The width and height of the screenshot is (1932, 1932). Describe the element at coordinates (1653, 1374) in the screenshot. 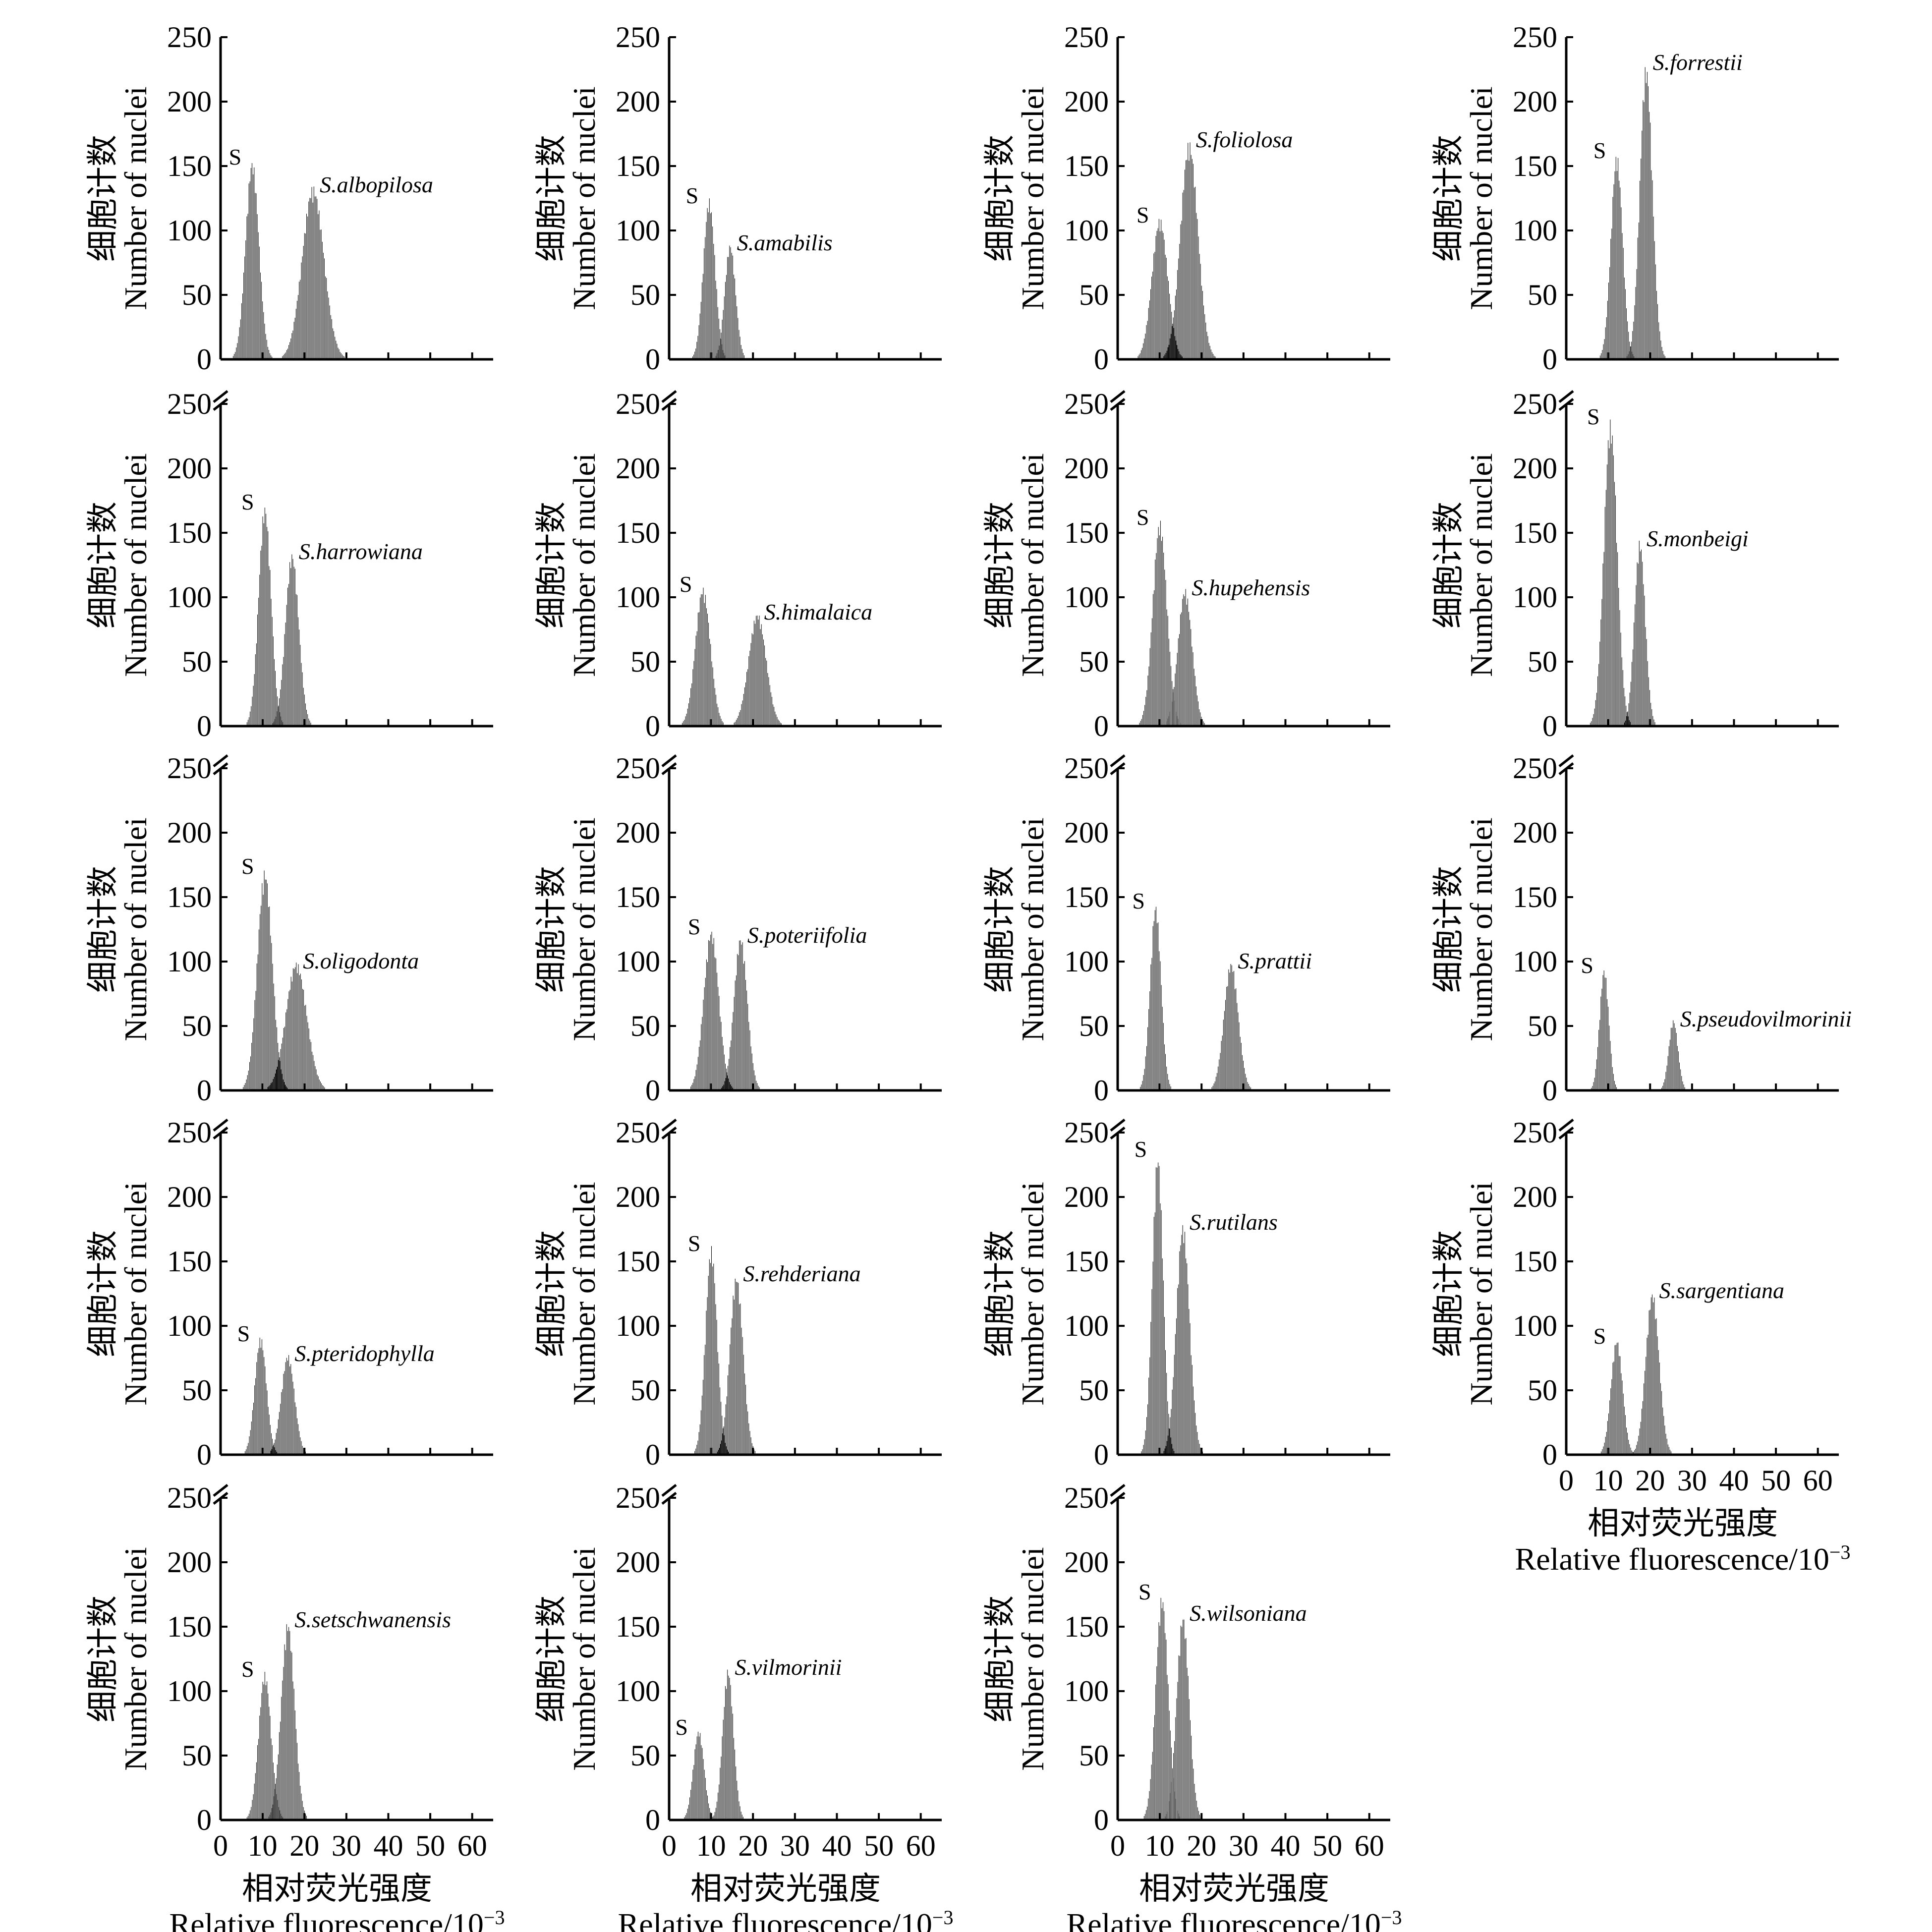

I see `sample-peak` at that location.